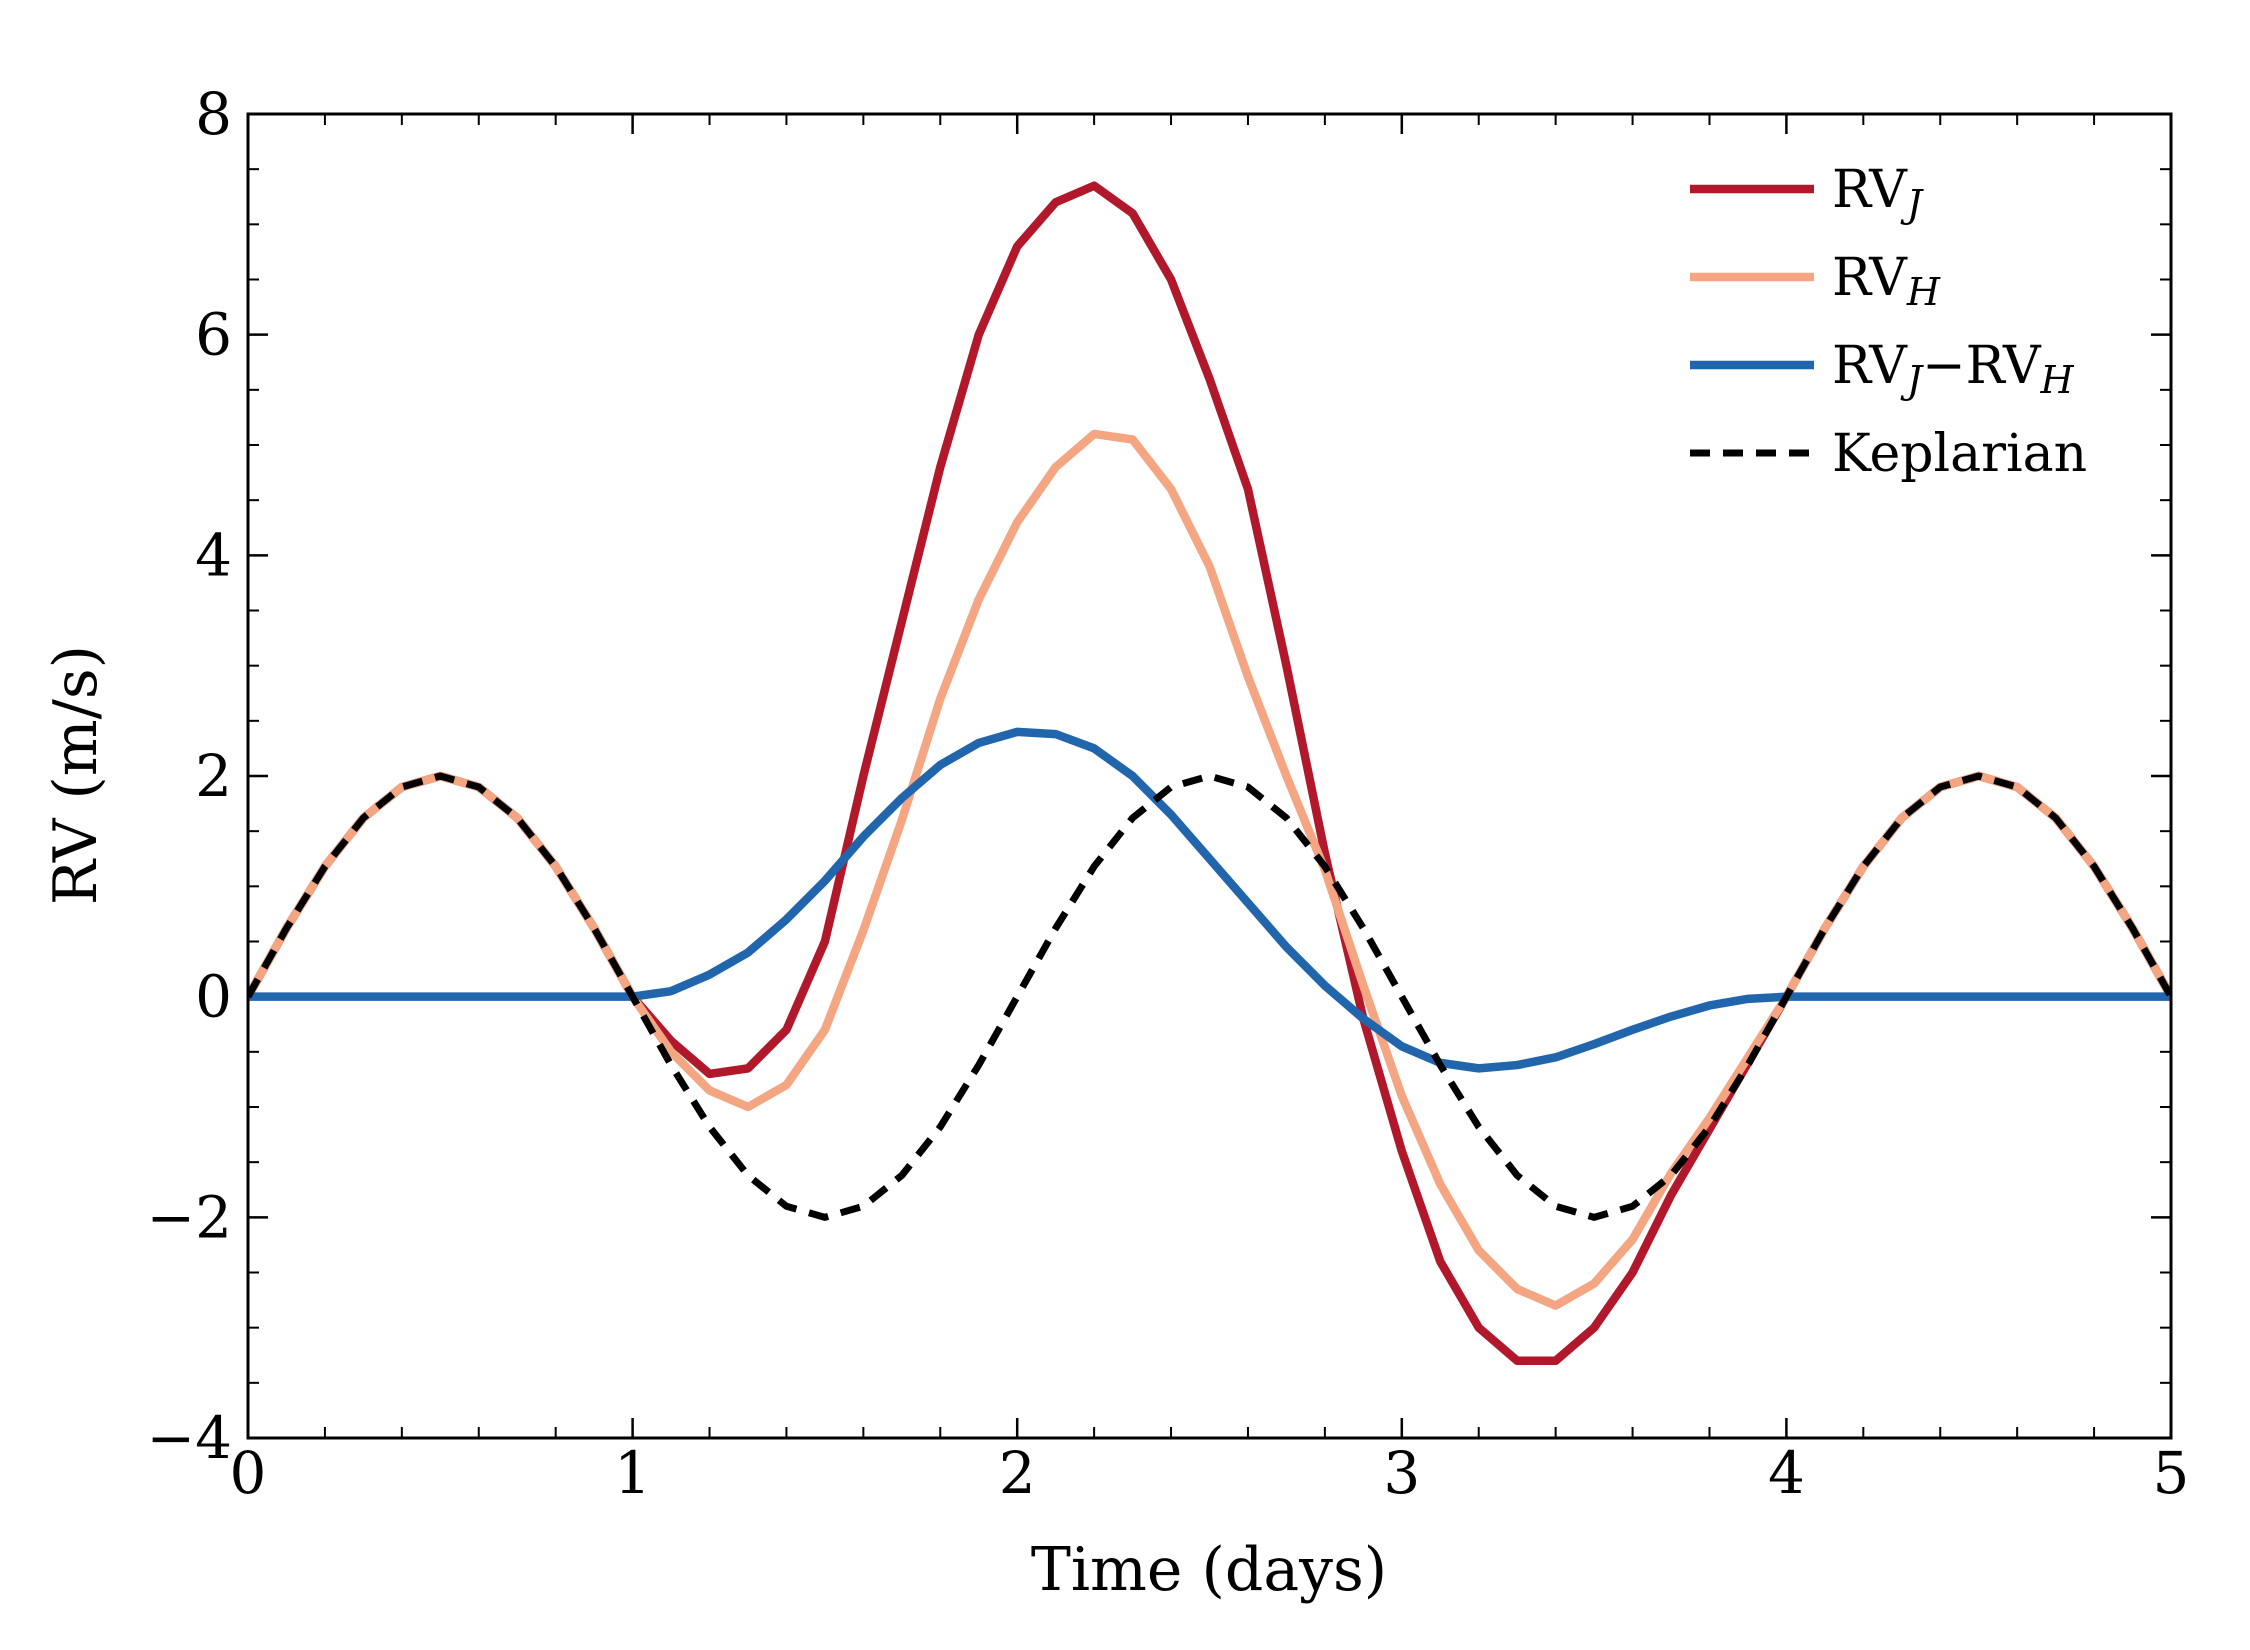 Image resolution: width=2250 pixels, height=1650 pixels. I want to click on x-tick-label: 3, so click(1401, 1473).